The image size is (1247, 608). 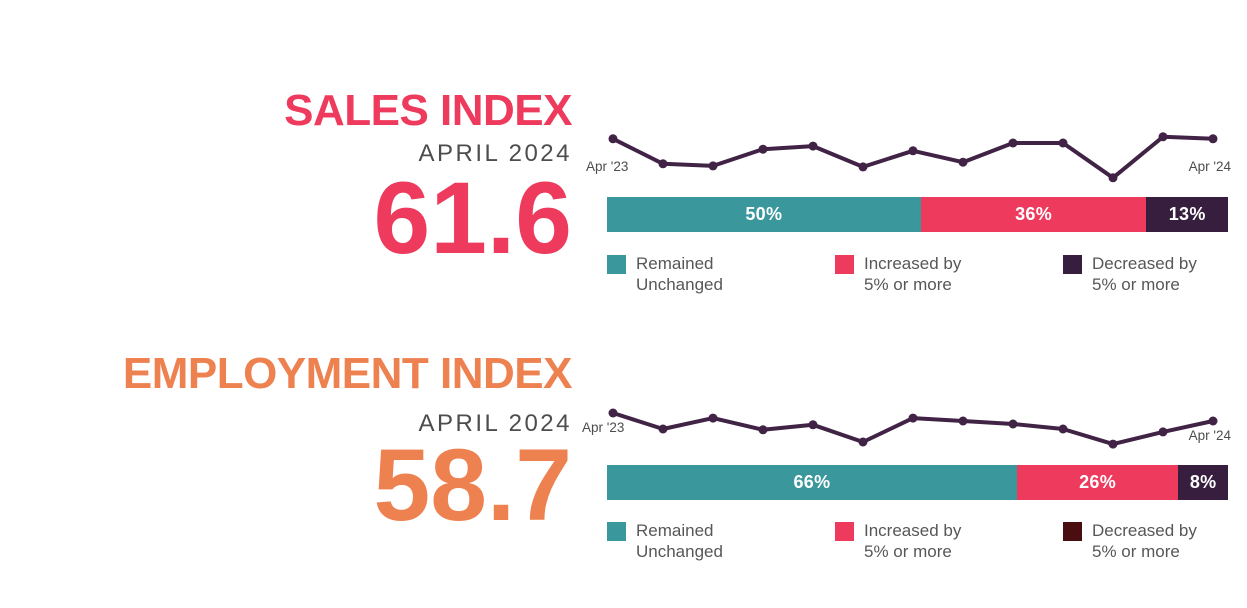 What do you see at coordinates (472, 485) in the screenshot?
I see `employment-index-value: 58.7` at bounding box center [472, 485].